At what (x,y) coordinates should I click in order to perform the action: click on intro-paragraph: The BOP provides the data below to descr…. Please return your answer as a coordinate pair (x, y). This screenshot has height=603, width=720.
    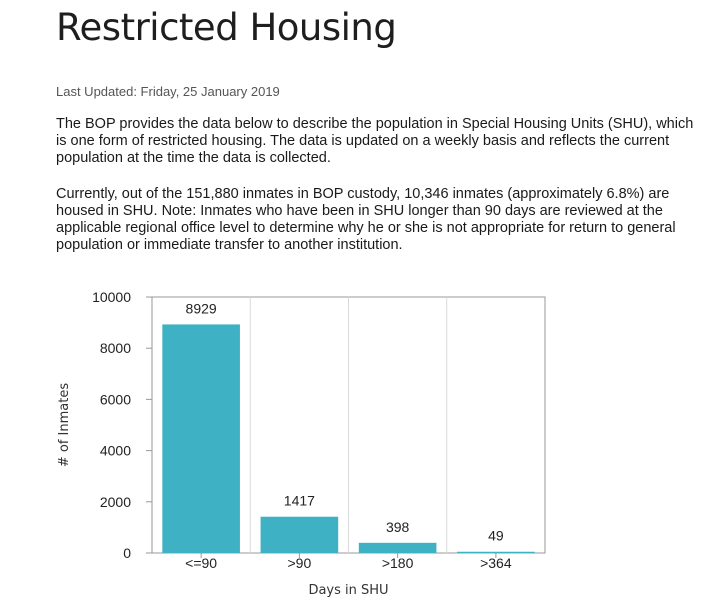
    Looking at the image, I should click on (375, 141).